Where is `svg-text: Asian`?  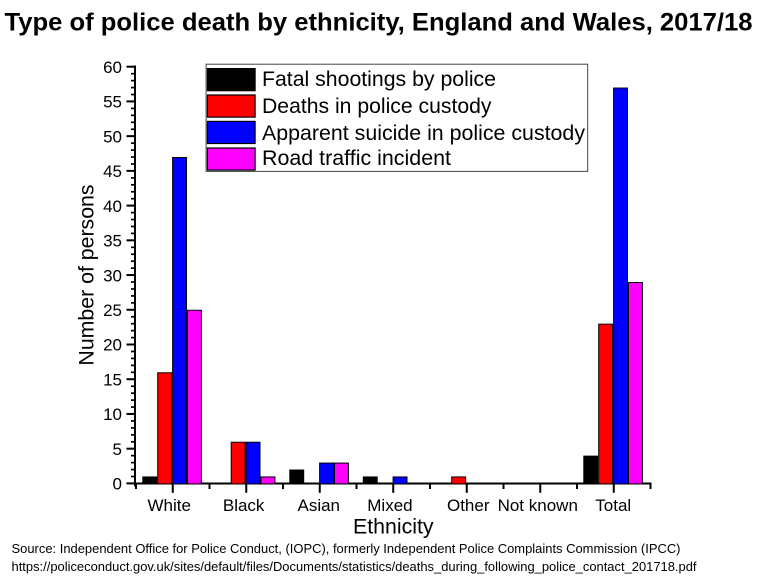
svg-text: Asian is located at coordinates (318, 505).